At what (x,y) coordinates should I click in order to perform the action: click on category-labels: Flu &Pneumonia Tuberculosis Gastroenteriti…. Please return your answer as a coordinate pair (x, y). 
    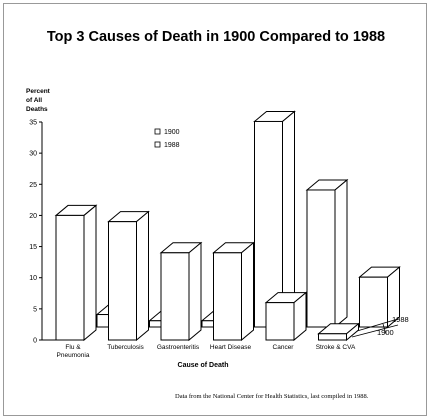
    Looking at the image, I should click on (206, 351).